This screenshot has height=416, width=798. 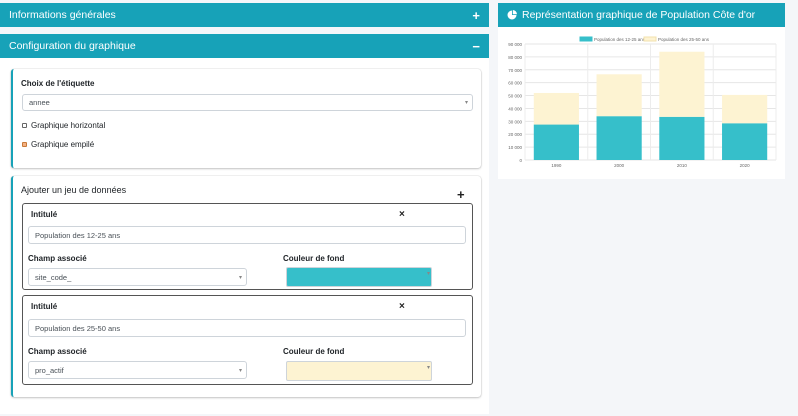 What do you see at coordinates (515, 57) in the screenshot?
I see `y-tick-label: 80 000` at bounding box center [515, 57].